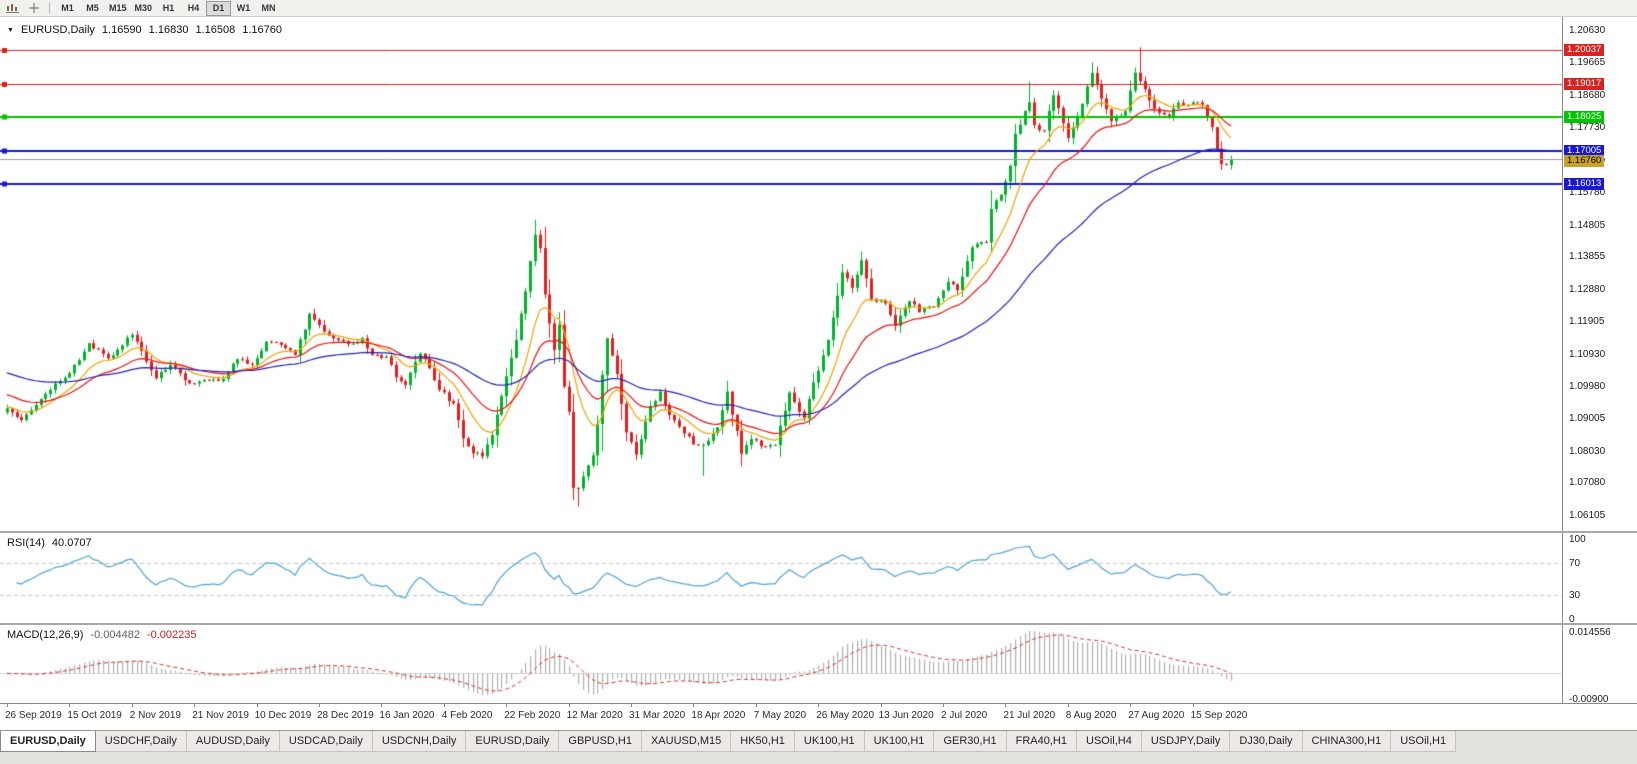 This screenshot has width=1637, height=764. I want to click on panel-divider-rsi, so click(818, 532).